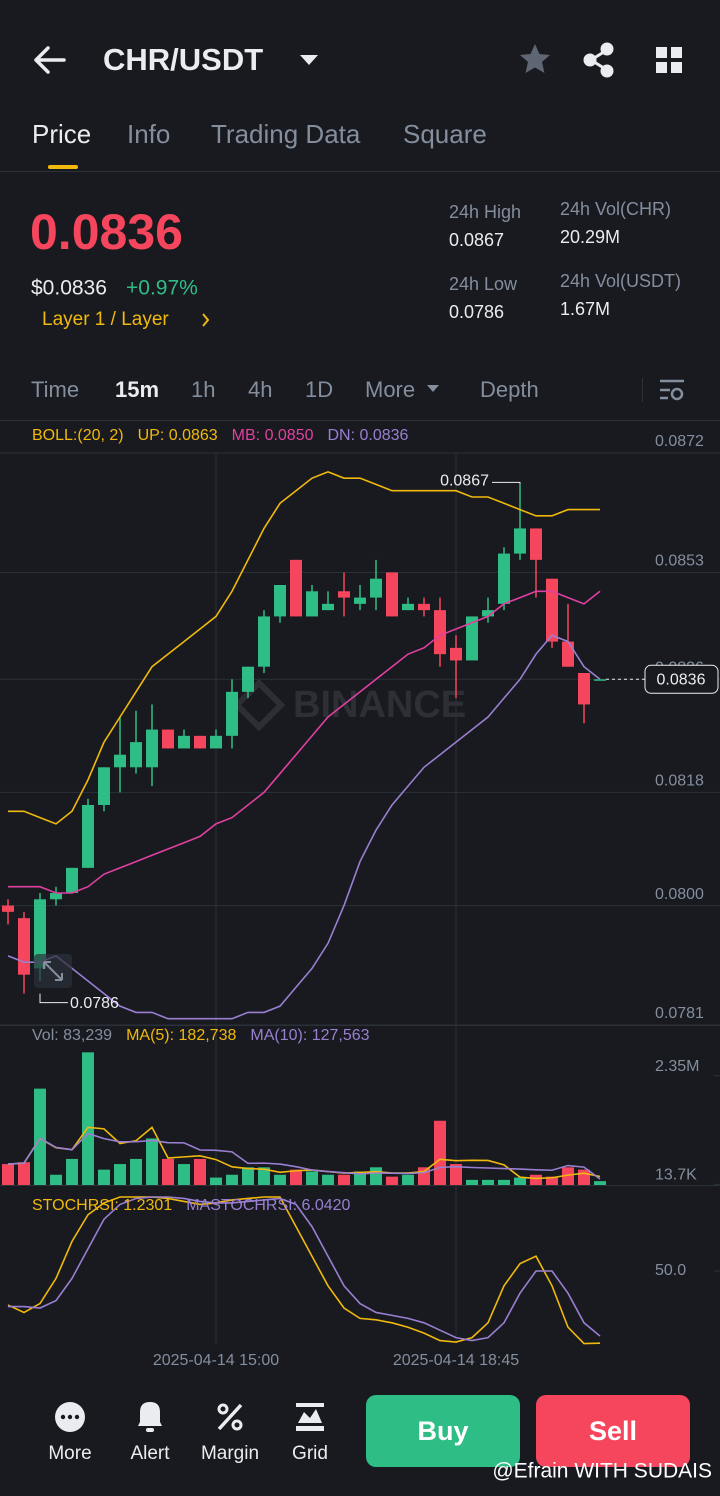 Image resolution: width=720 pixels, height=1496 pixels. I want to click on tab-price: Price, so click(61, 134).